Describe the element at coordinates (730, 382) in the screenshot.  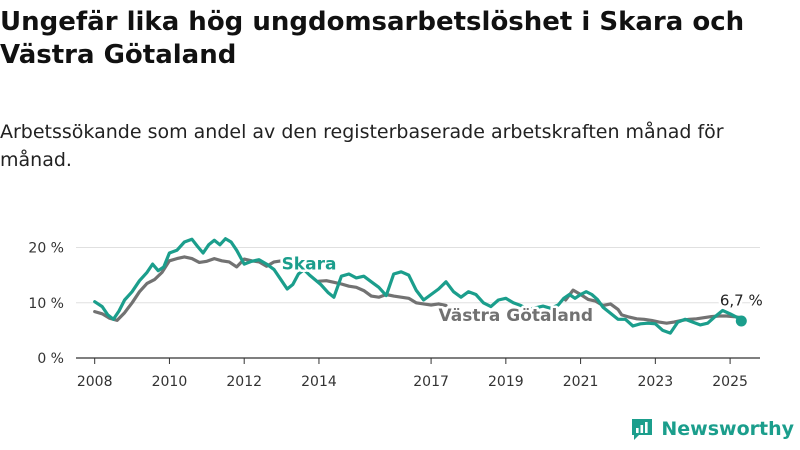
I see `x-tick-label: 2025` at that location.